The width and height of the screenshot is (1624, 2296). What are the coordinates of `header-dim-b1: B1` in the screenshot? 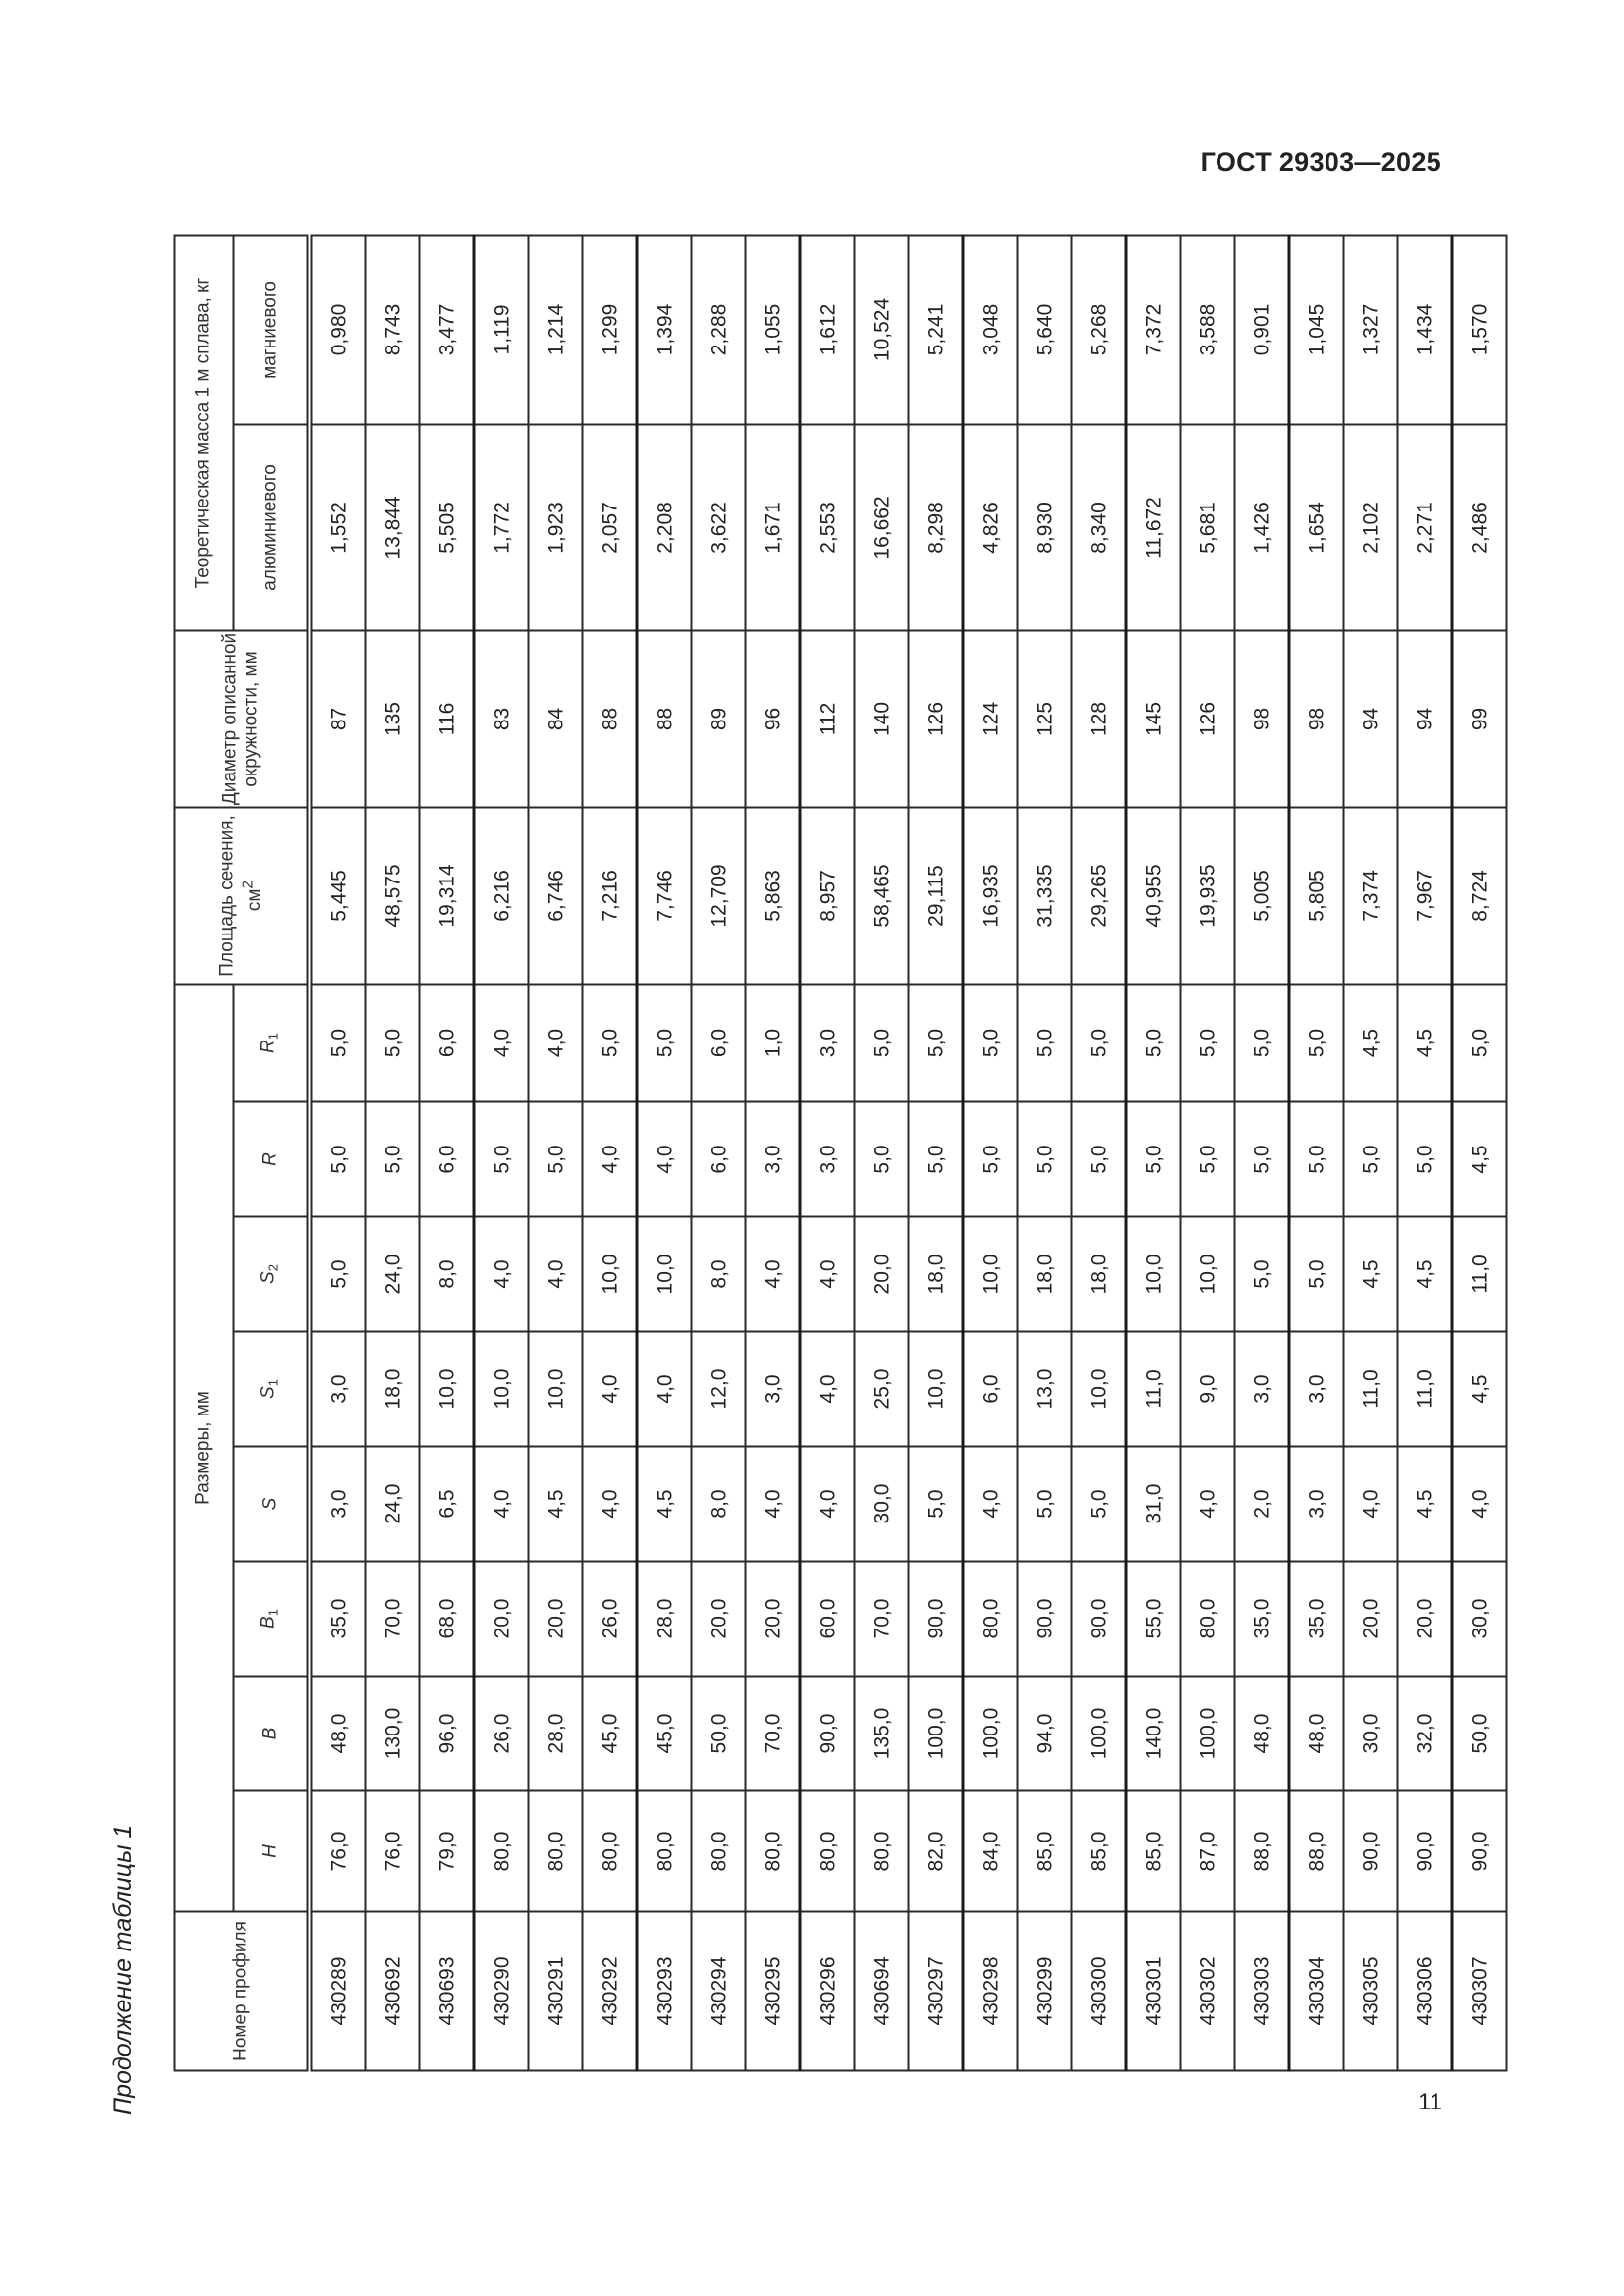 It's located at (271, 1619).